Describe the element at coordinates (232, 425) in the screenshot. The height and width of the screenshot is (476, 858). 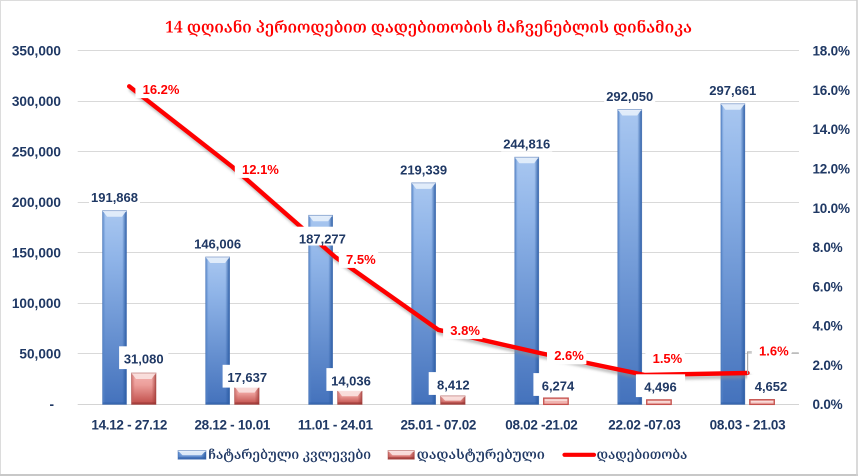
I see `svg-text: 28.12 - 10.01` at that location.